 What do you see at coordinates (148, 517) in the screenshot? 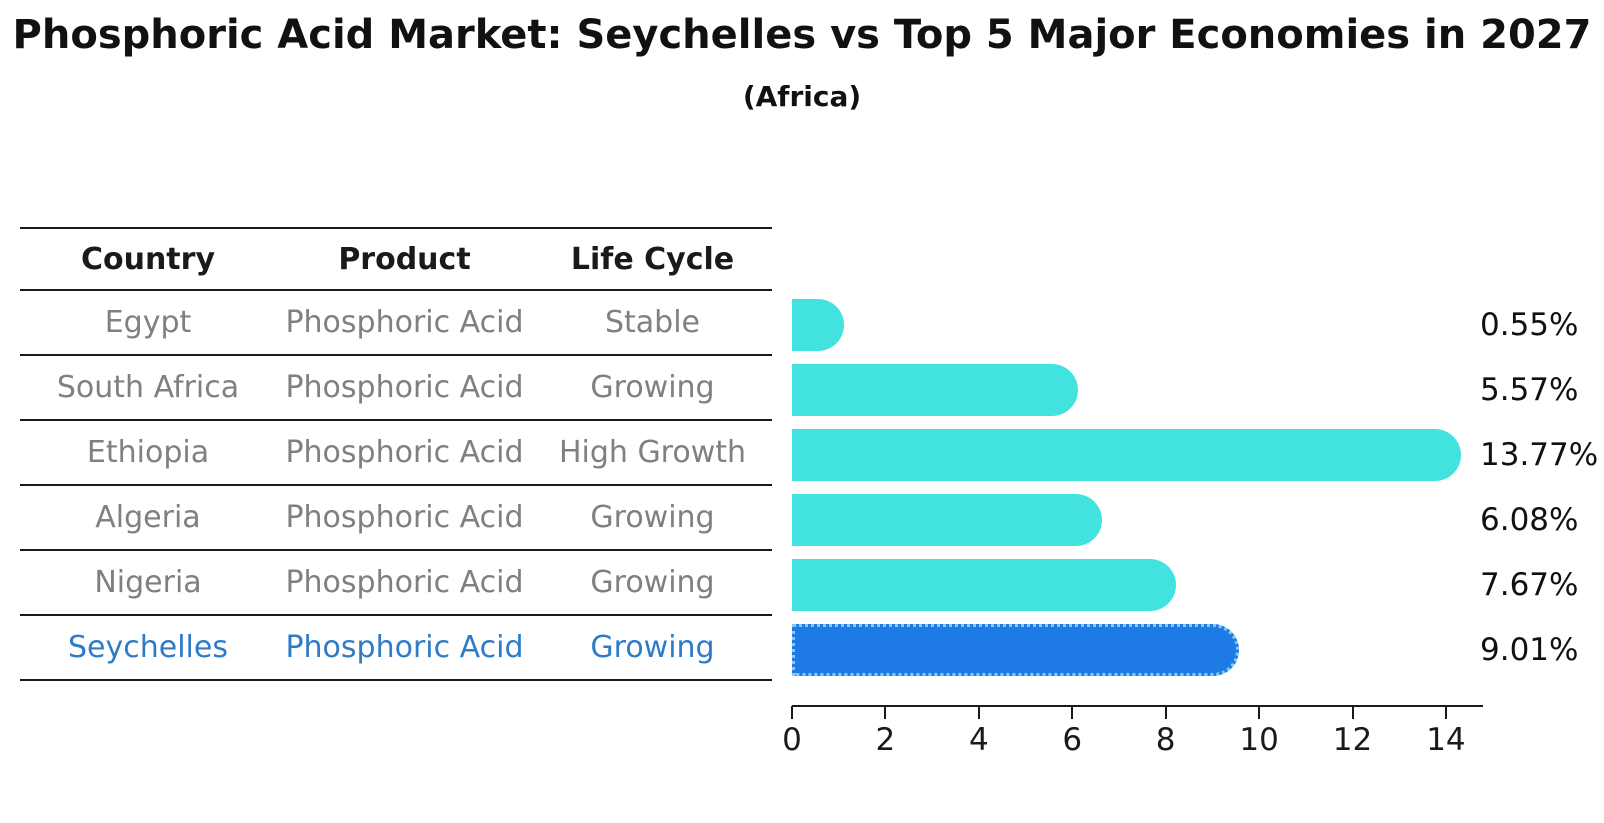
I see `cell-country: Algeria` at bounding box center [148, 517].